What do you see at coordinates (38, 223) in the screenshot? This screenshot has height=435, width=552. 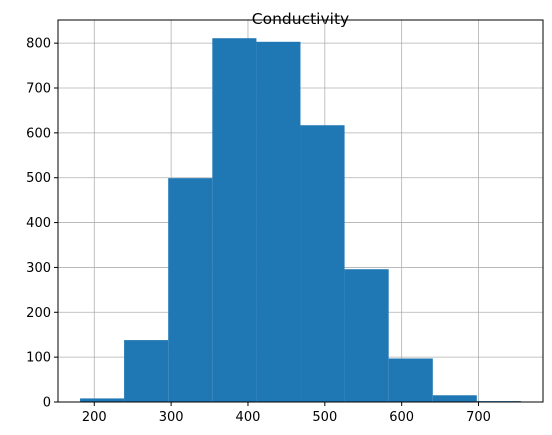 I see `y-tick-label: 400` at bounding box center [38, 223].